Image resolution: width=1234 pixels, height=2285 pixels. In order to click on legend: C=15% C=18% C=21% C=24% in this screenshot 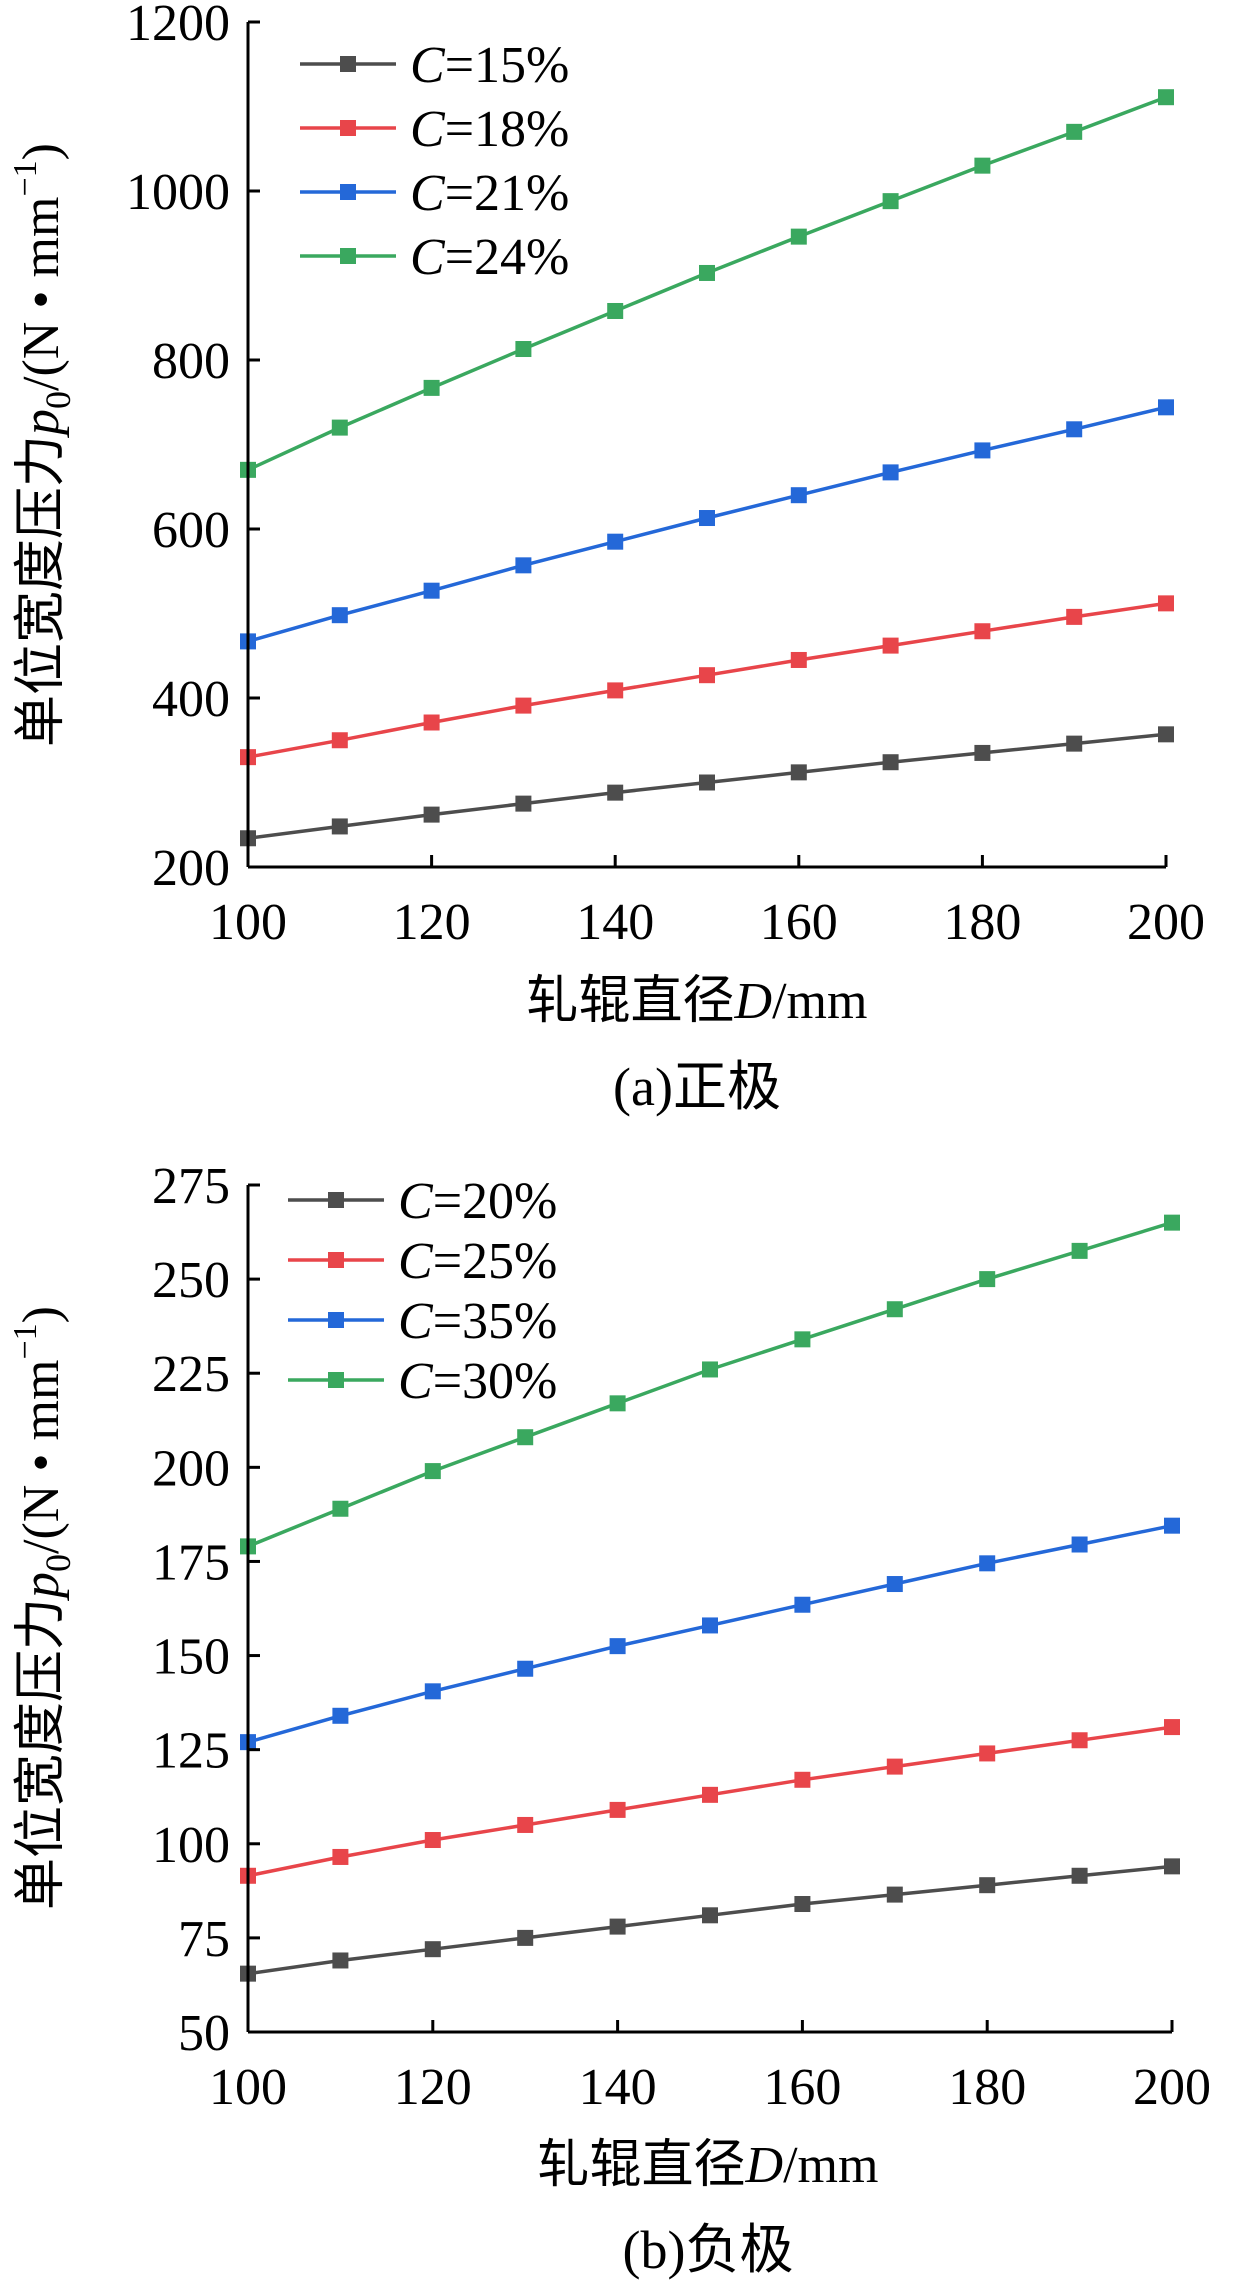, I will do `click(434, 161)`.